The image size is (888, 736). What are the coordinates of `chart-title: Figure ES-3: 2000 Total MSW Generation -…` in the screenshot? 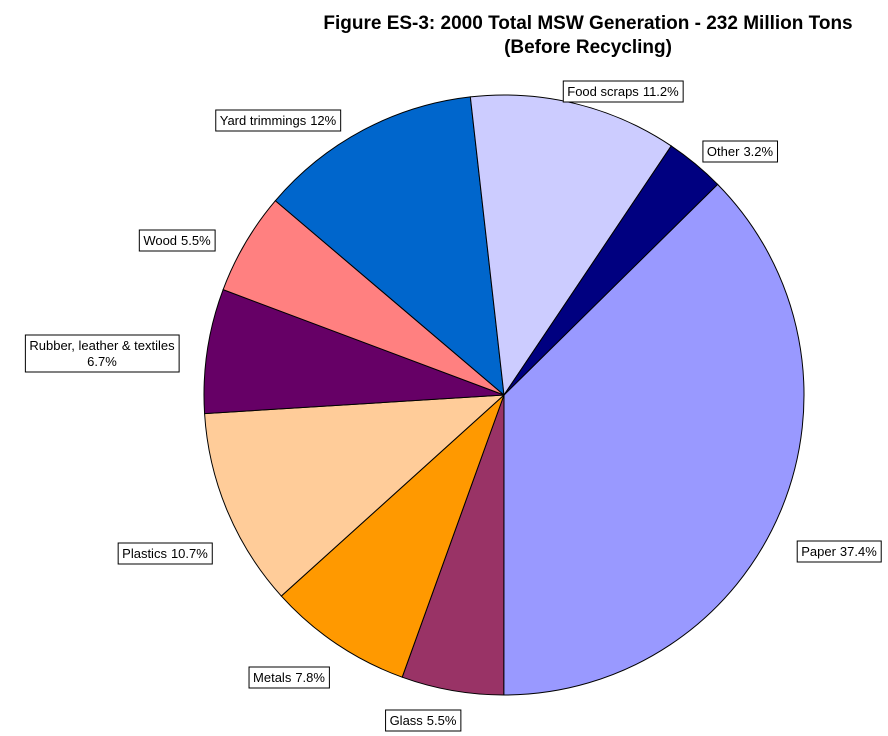 It's located at (587, 23).